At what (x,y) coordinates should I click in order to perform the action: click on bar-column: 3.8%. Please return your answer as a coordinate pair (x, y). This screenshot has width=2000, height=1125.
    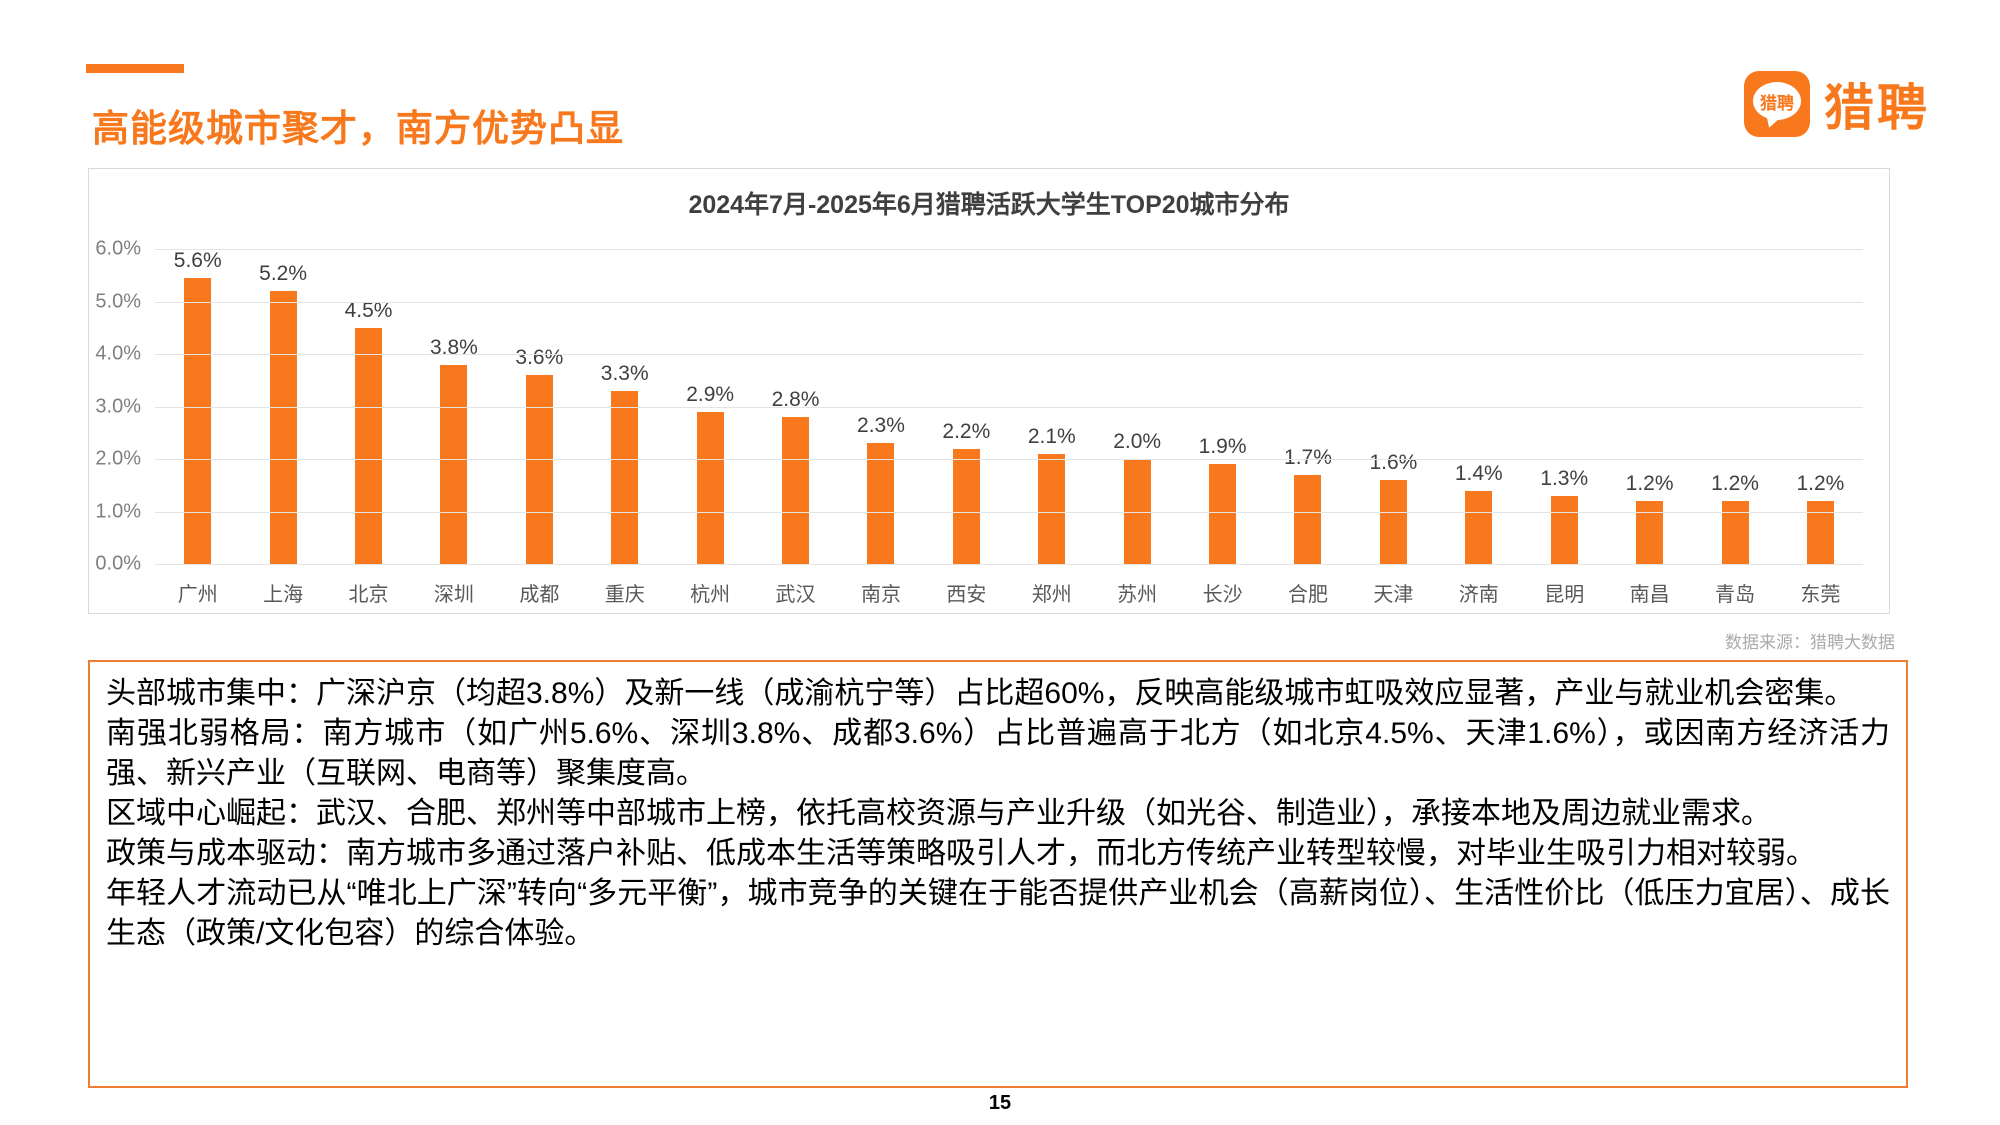
    Looking at the image, I should click on (453, 406).